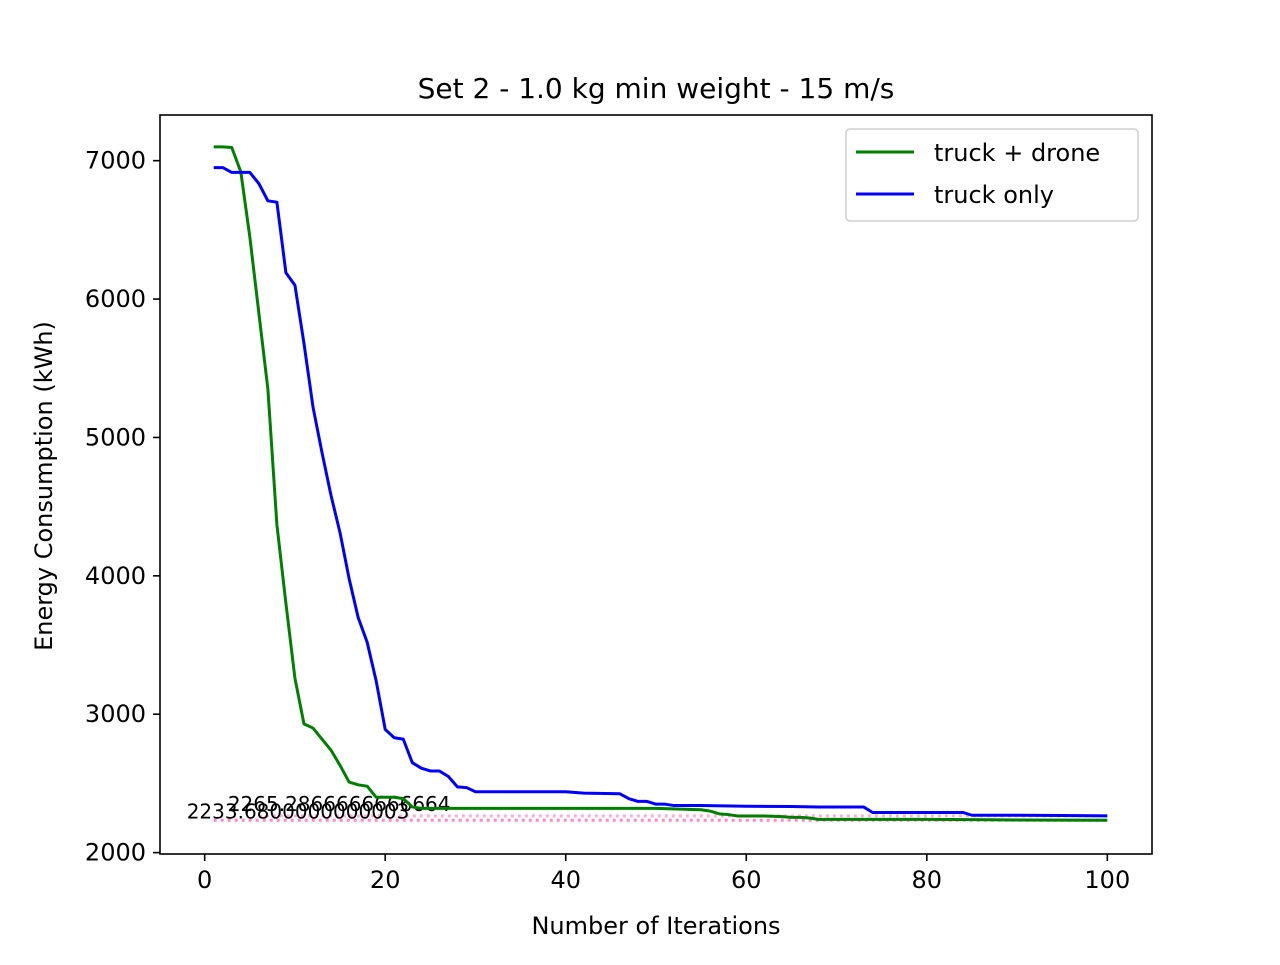 The width and height of the screenshot is (1280, 965). Describe the element at coordinates (927, 880) in the screenshot. I see `x-tick-label: 80` at that location.